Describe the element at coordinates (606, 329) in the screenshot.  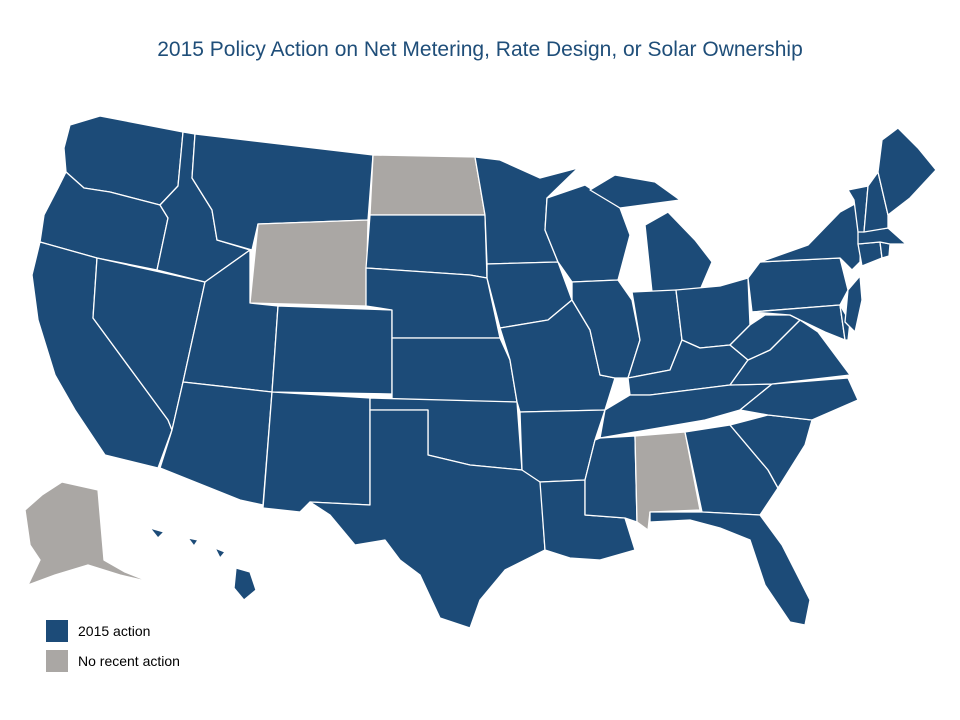
I see `state-illinois` at that location.